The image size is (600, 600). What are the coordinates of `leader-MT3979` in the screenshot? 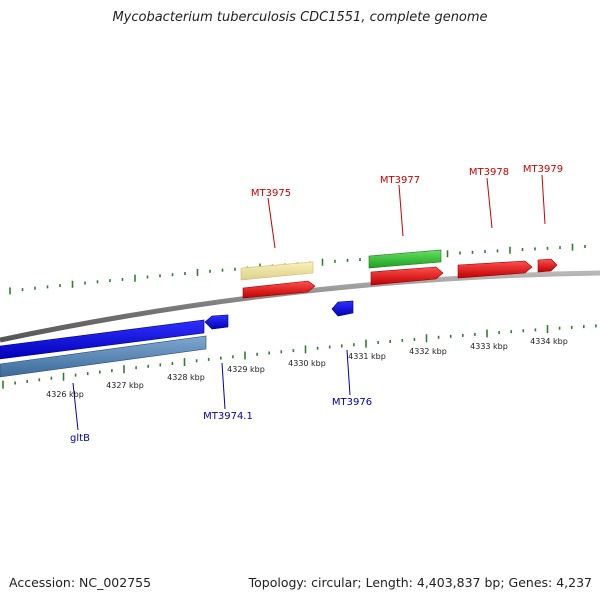 It's located at (543, 199).